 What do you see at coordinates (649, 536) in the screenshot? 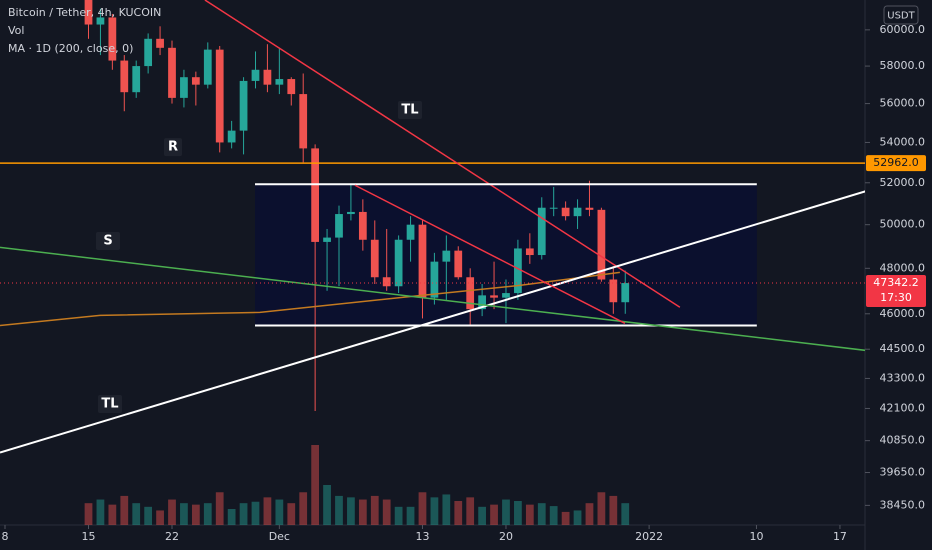
I see `x-tick-label: 2022` at bounding box center [649, 536].